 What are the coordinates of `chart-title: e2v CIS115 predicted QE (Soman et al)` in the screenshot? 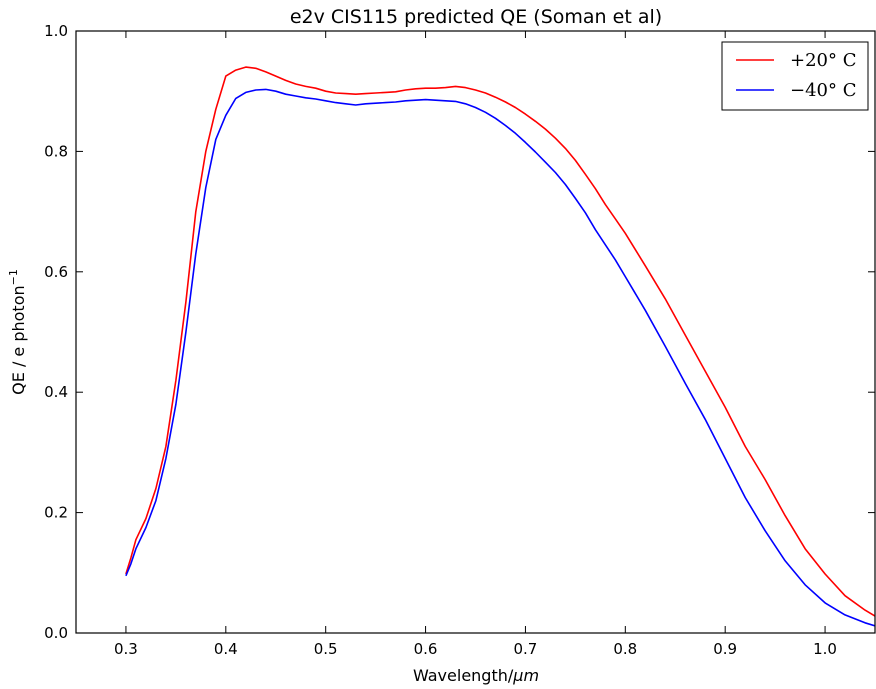 It's located at (476, 17).